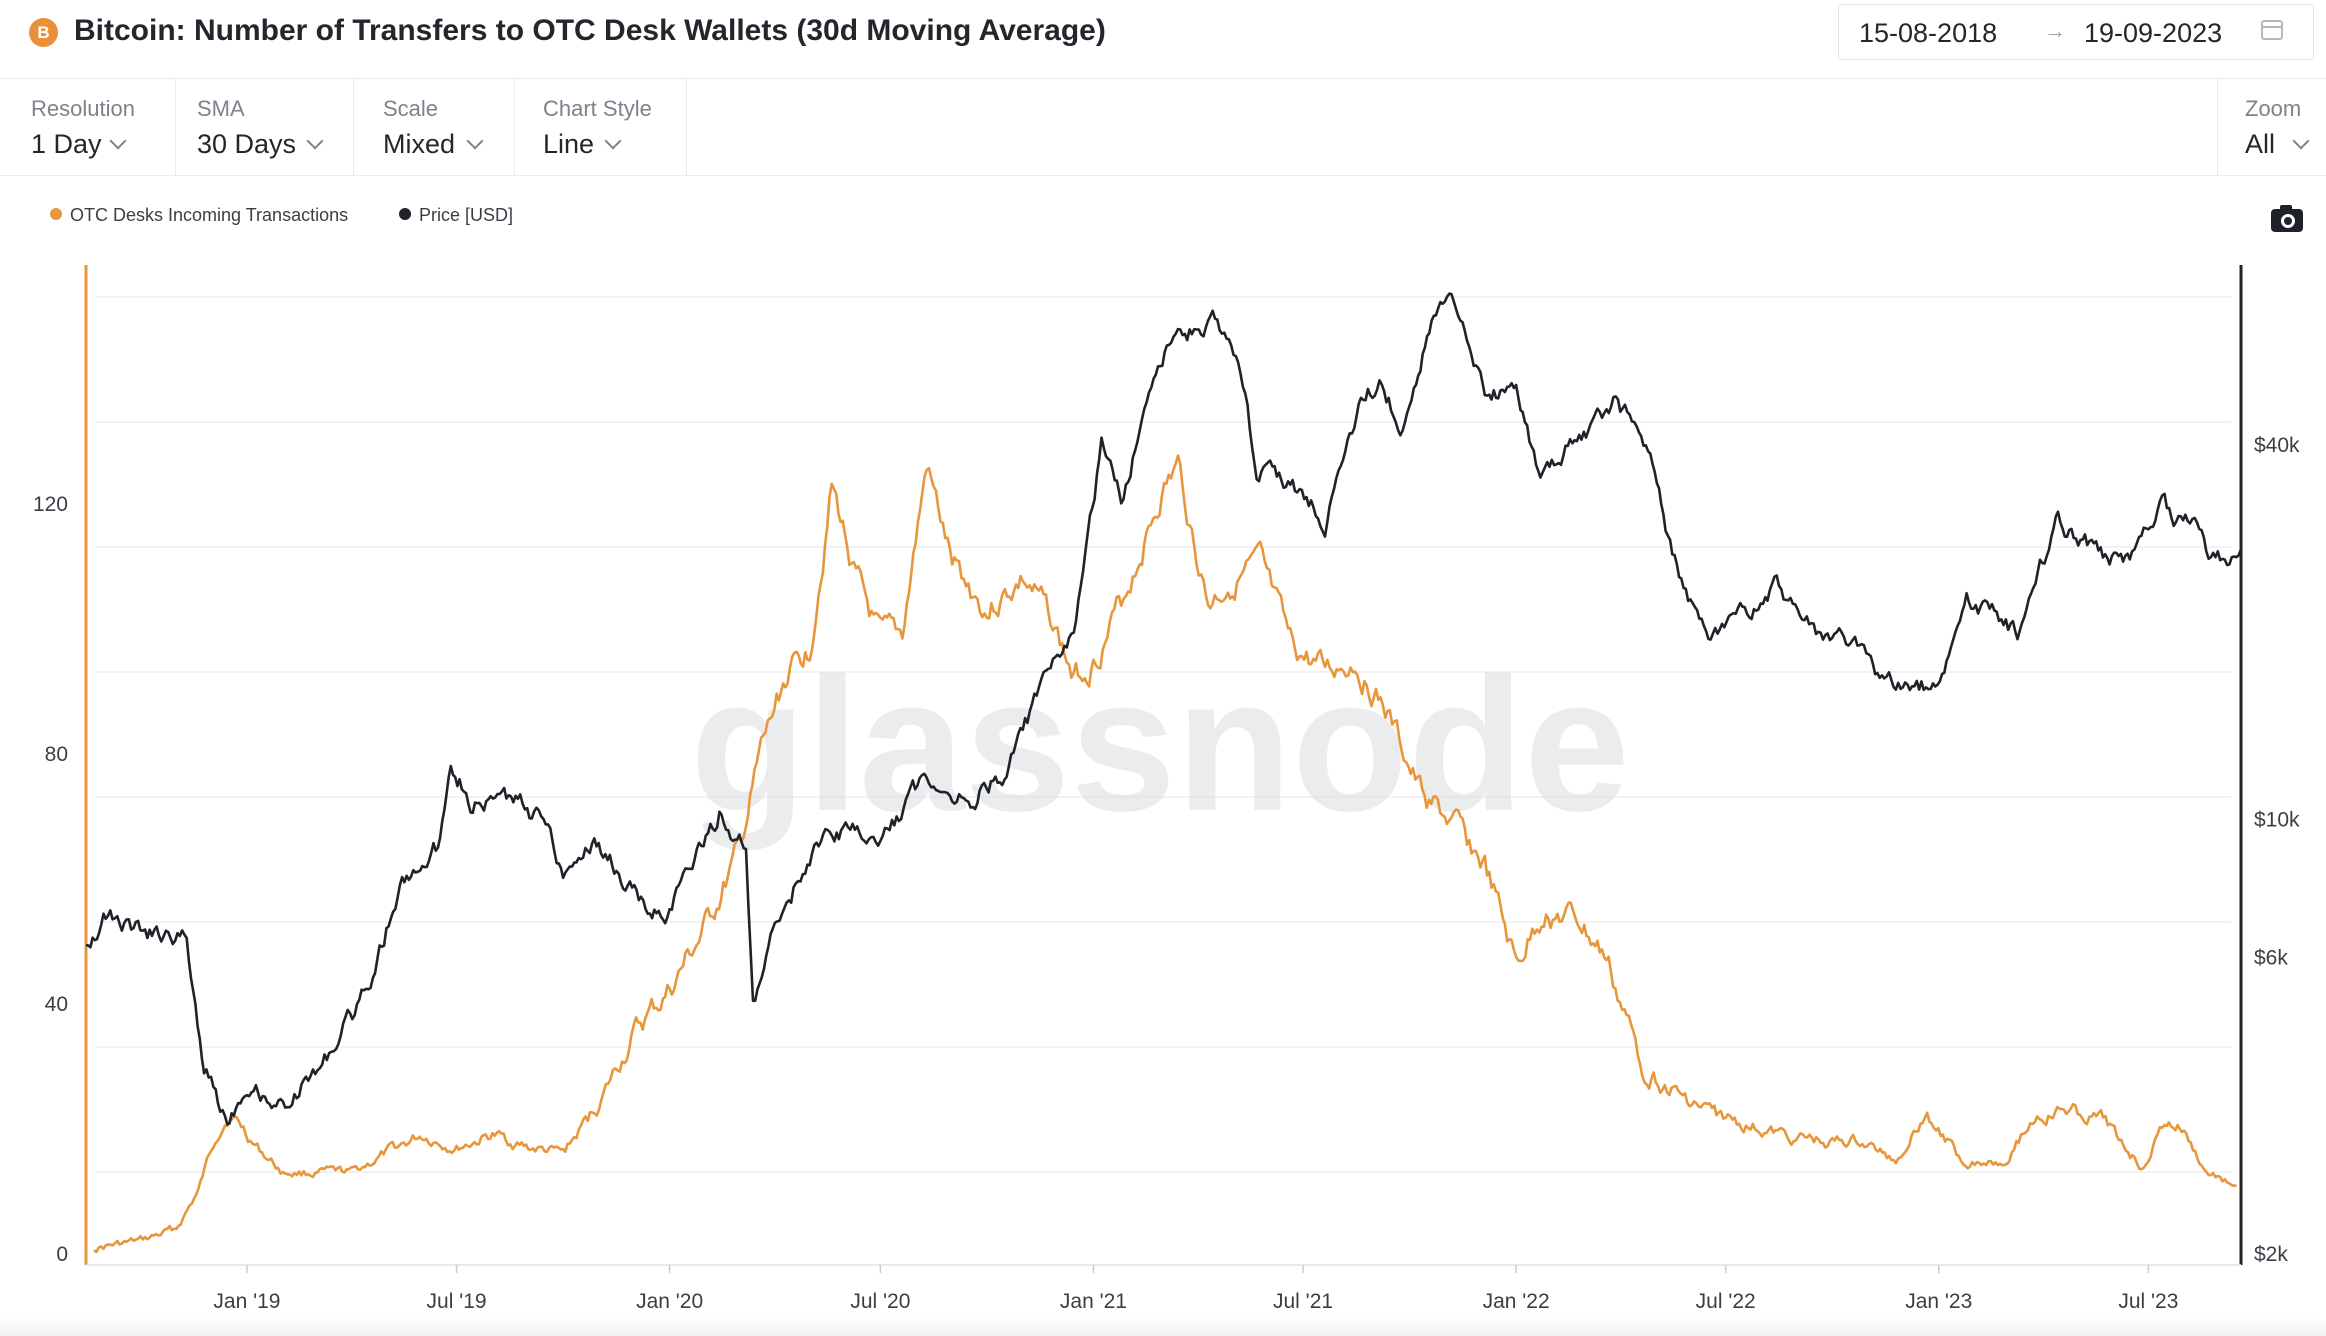  I want to click on x-axis-tick-label: Jan '19, so click(246, 1301).